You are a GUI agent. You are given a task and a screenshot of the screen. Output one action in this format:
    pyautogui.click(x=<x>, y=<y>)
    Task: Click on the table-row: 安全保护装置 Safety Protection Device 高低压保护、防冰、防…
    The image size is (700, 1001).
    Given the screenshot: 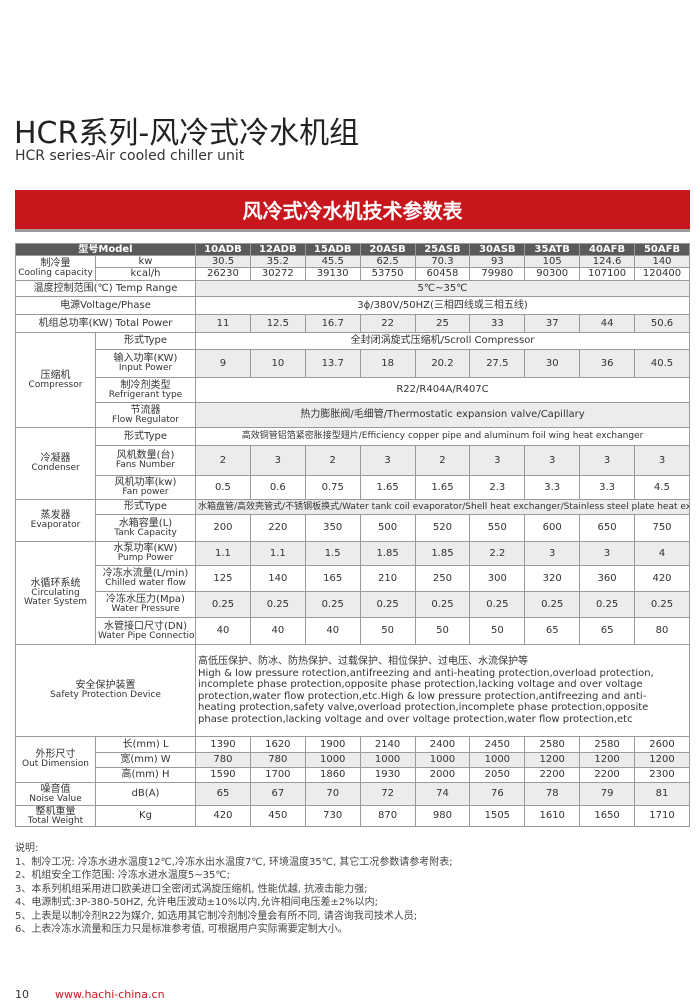 What is the action you would take?
    pyautogui.click(x=352, y=690)
    